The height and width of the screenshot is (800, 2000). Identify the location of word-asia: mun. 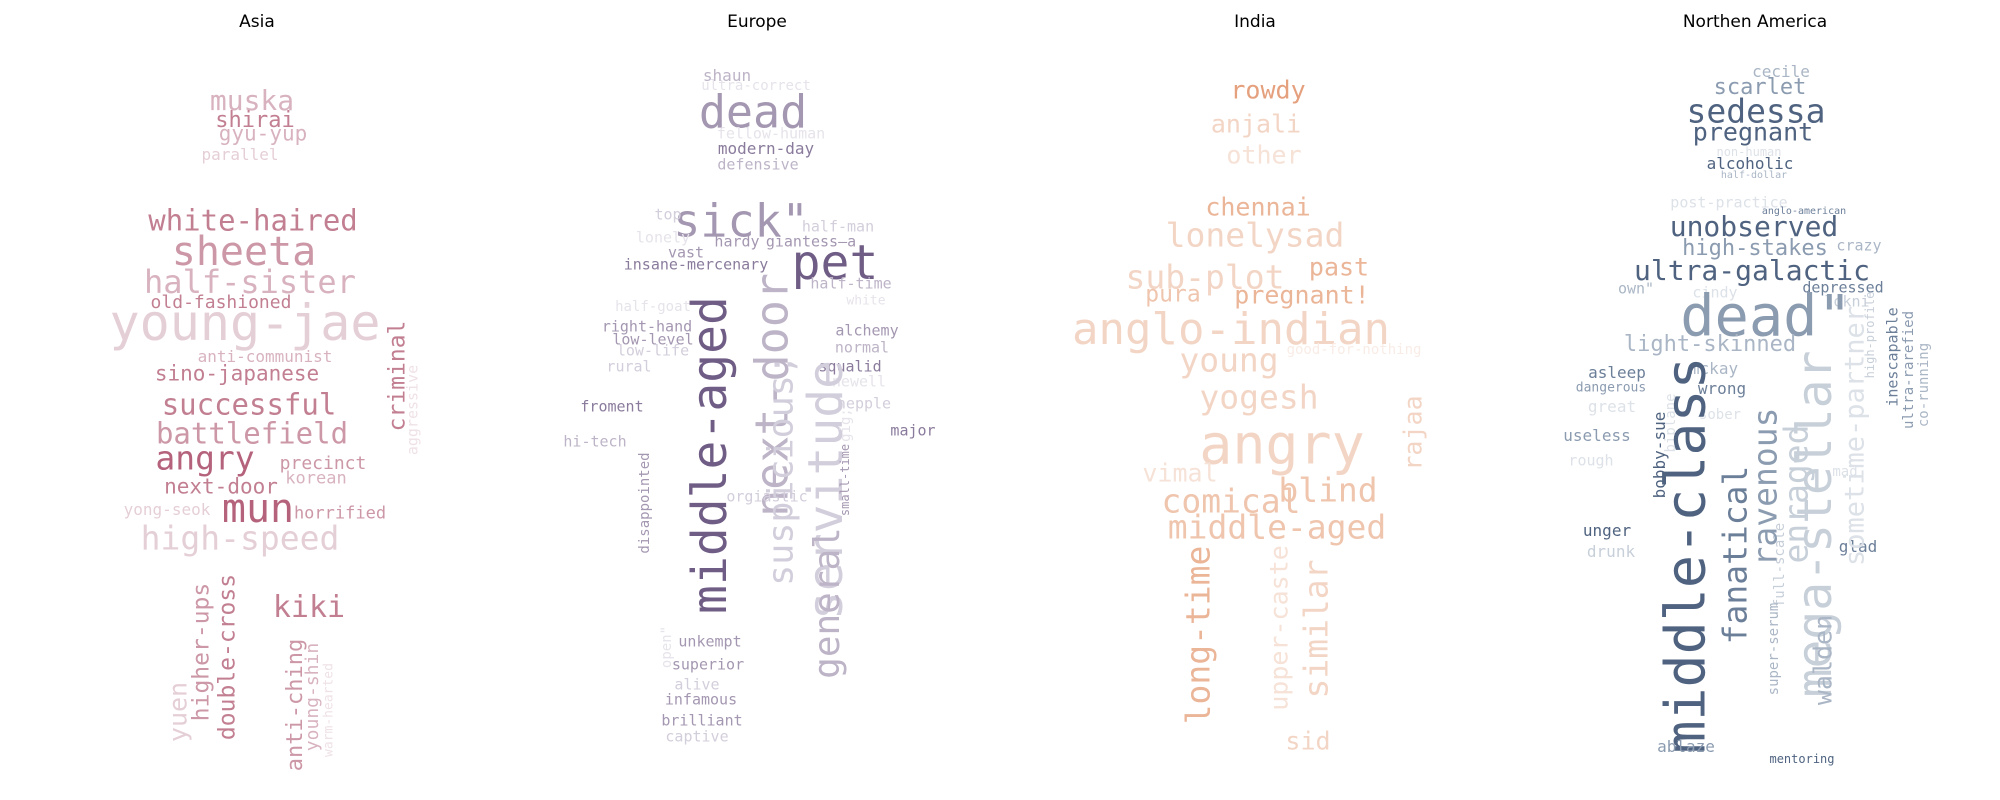
(258, 509).